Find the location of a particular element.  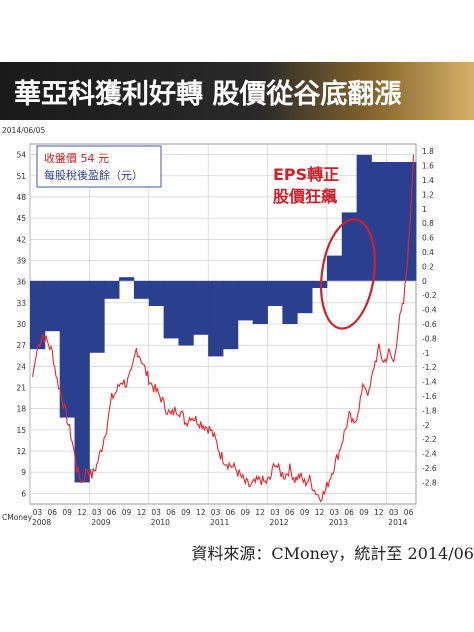

annotation-line1: EPS轉正 is located at coordinates (306, 174).